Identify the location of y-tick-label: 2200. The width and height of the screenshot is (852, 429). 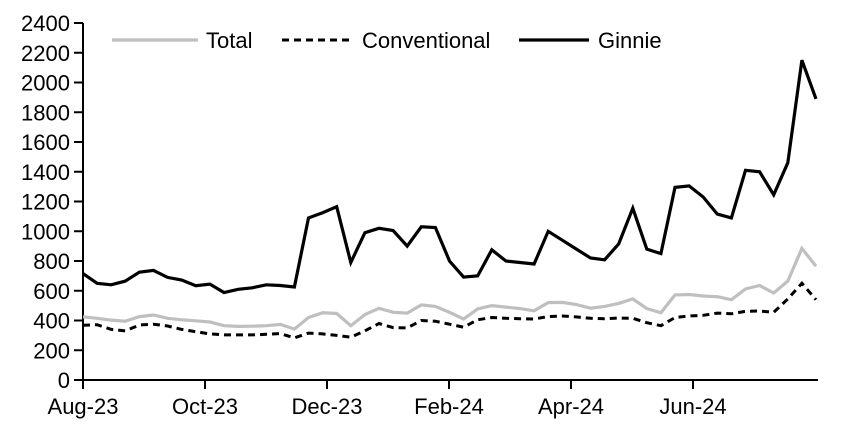
(45, 53).